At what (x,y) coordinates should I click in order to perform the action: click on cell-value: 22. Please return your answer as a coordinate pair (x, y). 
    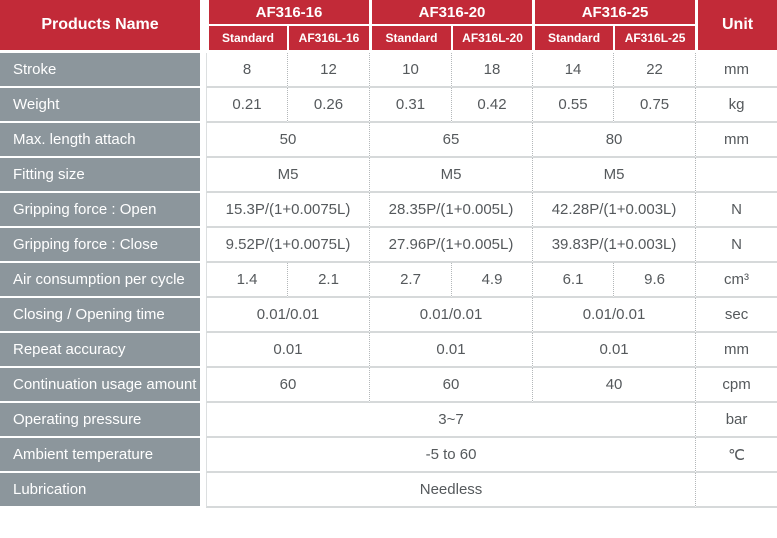
    Looking at the image, I should click on (654, 70).